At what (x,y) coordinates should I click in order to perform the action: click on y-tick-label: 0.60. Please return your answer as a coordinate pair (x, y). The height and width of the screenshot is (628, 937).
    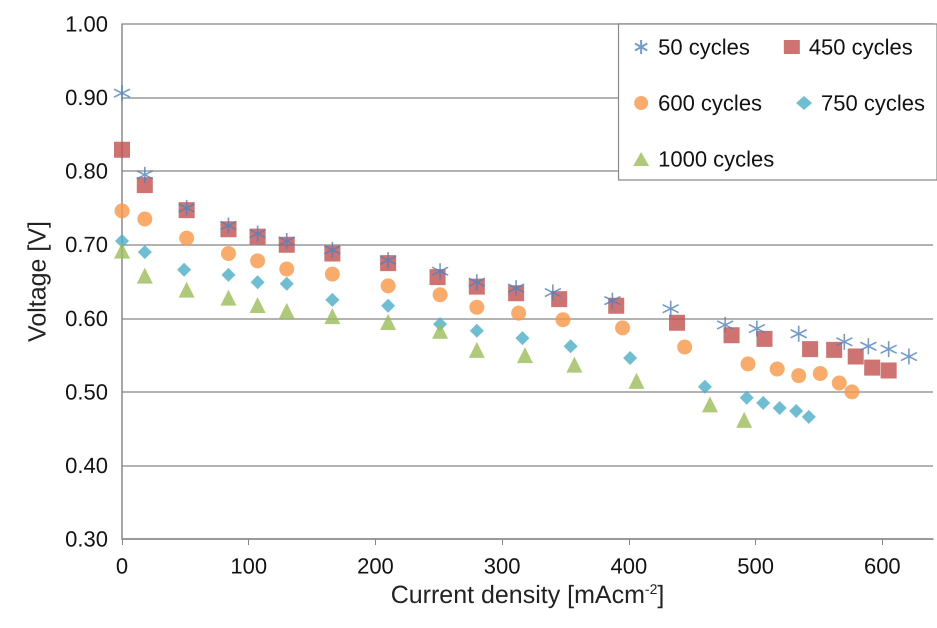
    Looking at the image, I should click on (86, 318).